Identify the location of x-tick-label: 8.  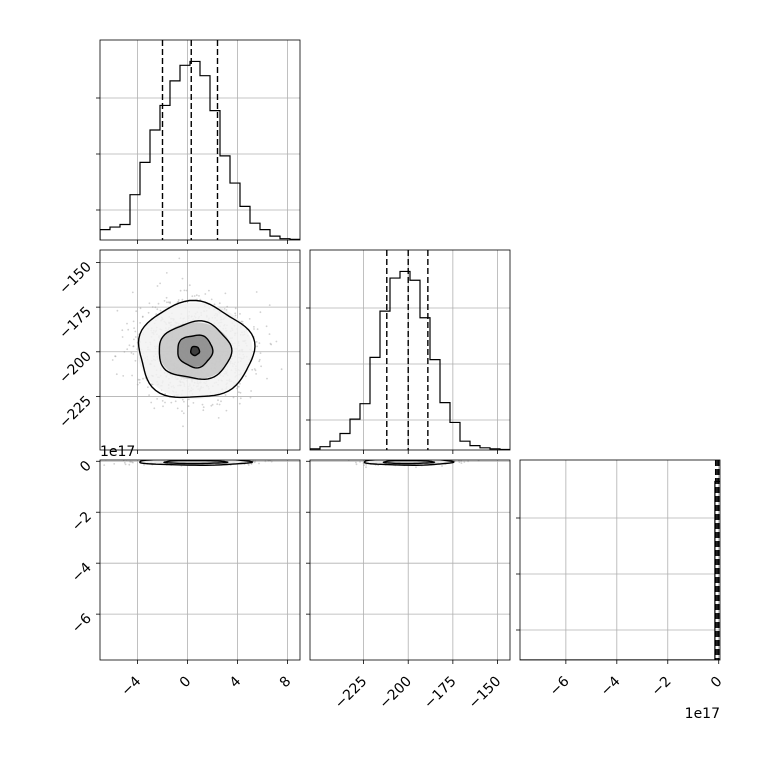
(286, 683).